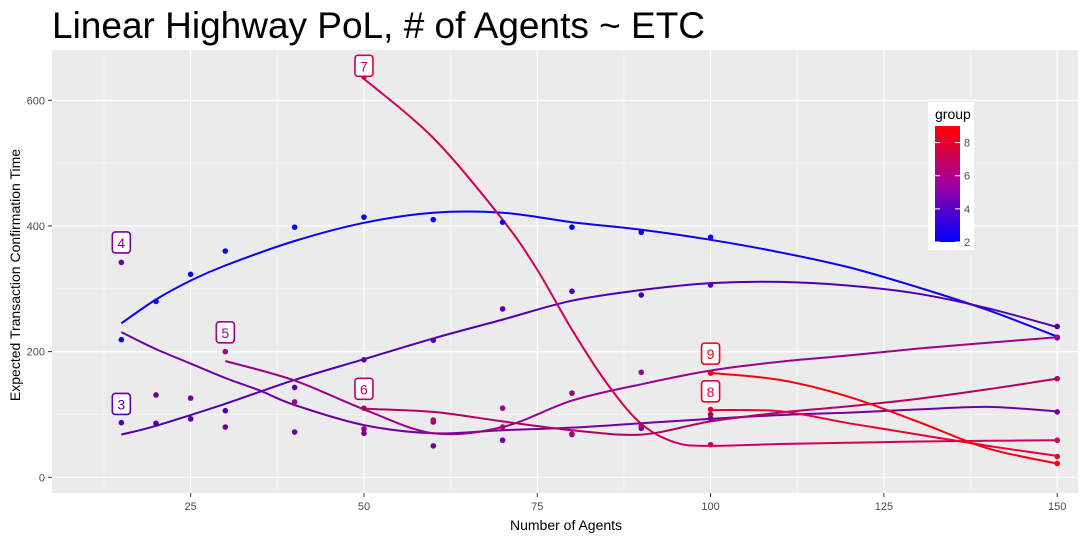 This screenshot has width=1090, height=540. What do you see at coordinates (191, 507) in the screenshot?
I see `x-tick-label: 25` at bounding box center [191, 507].